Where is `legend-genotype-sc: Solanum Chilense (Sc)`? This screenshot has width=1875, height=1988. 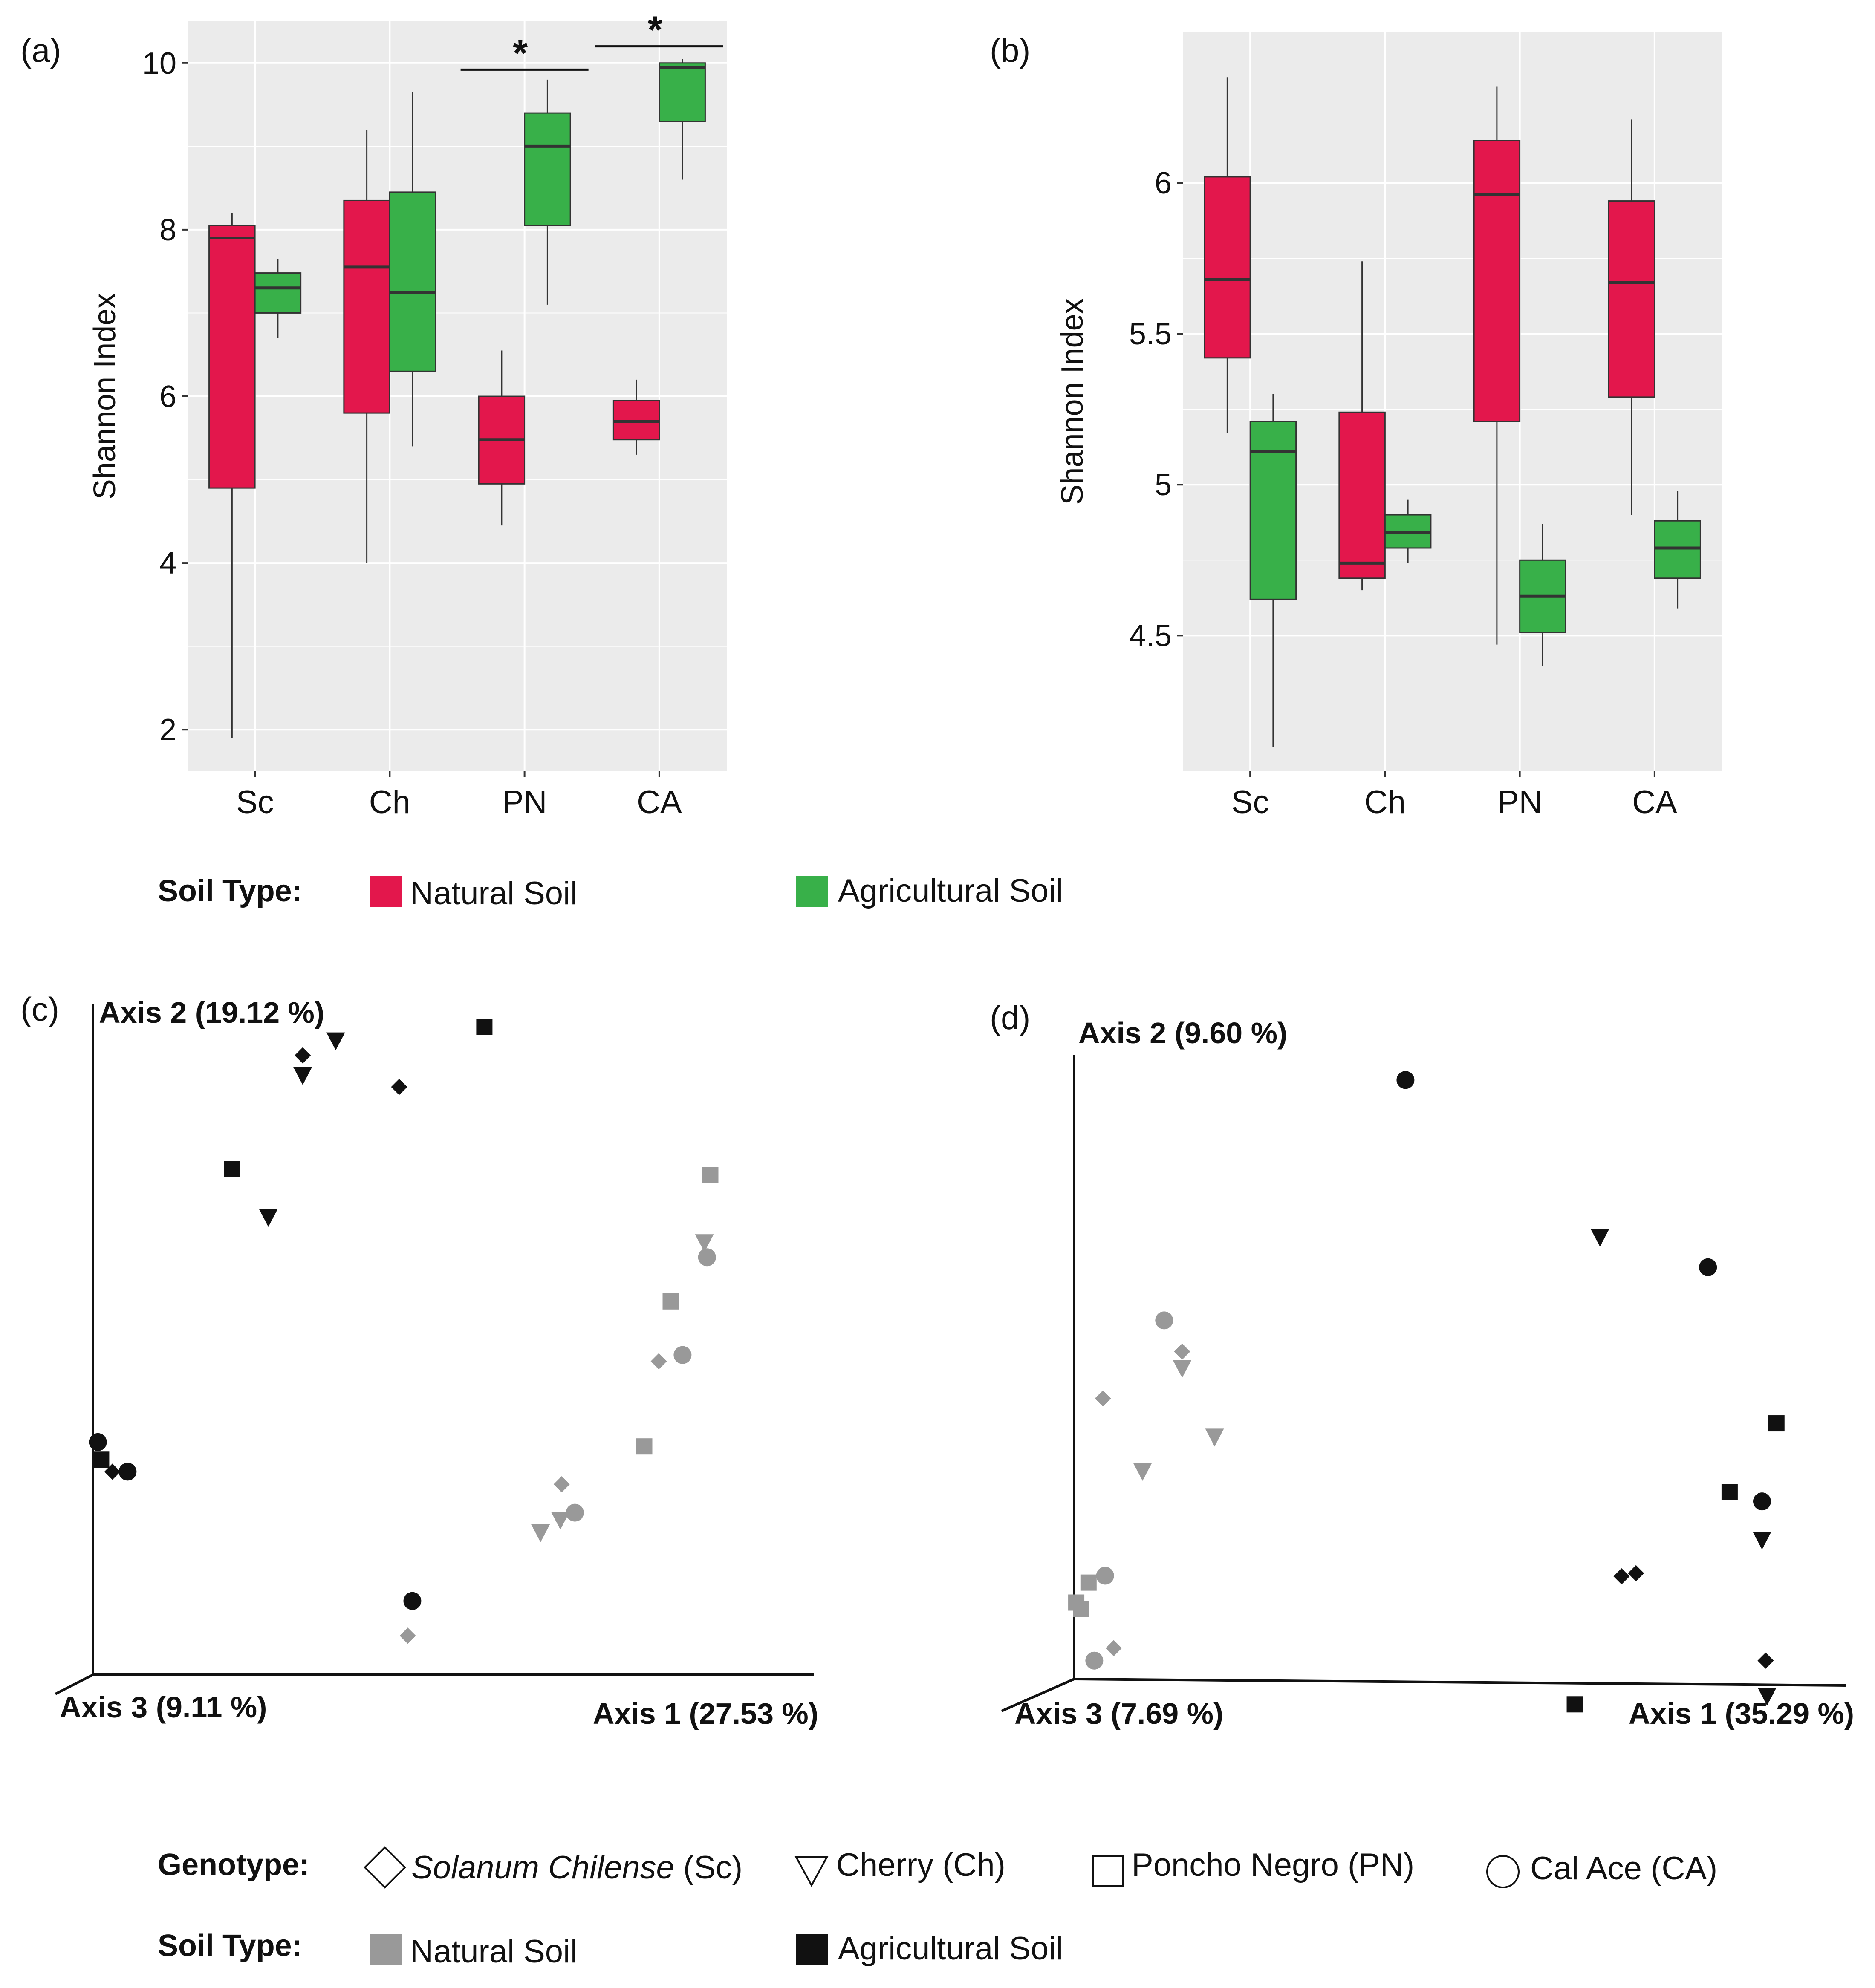 legend-genotype-sc: Solanum Chilense (Sc) is located at coordinates (576, 1868).